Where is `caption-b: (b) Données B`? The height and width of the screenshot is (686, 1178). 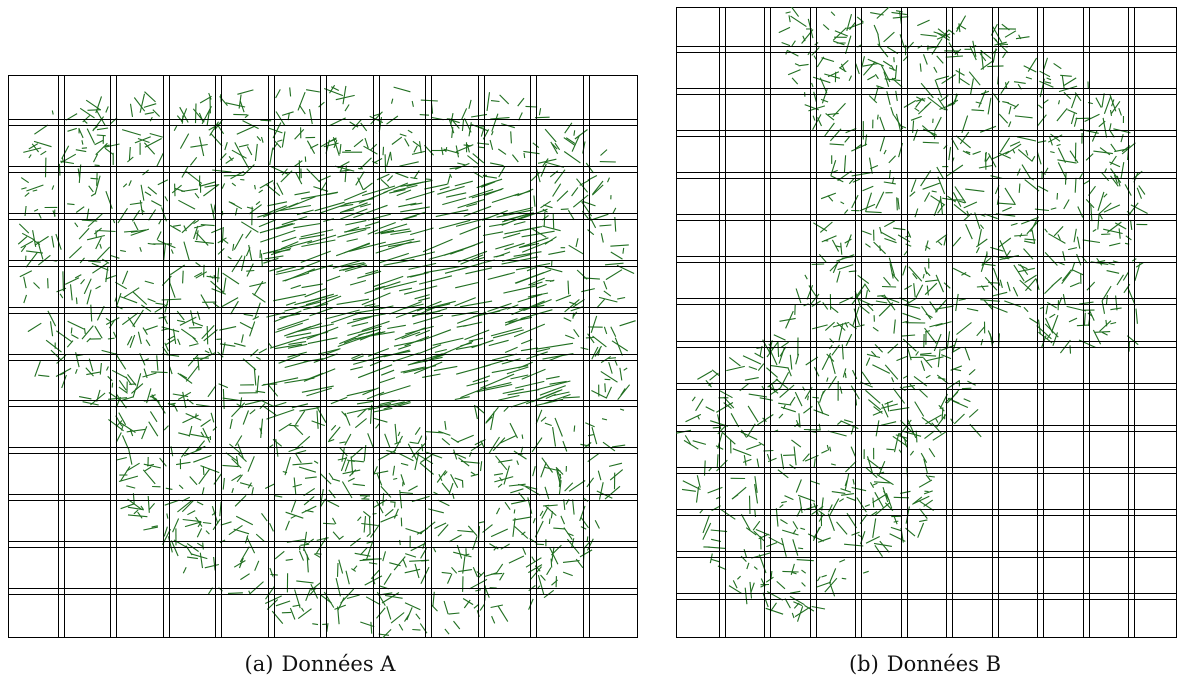 caption-b: (b) Données B is located at coordinates (925, 664).